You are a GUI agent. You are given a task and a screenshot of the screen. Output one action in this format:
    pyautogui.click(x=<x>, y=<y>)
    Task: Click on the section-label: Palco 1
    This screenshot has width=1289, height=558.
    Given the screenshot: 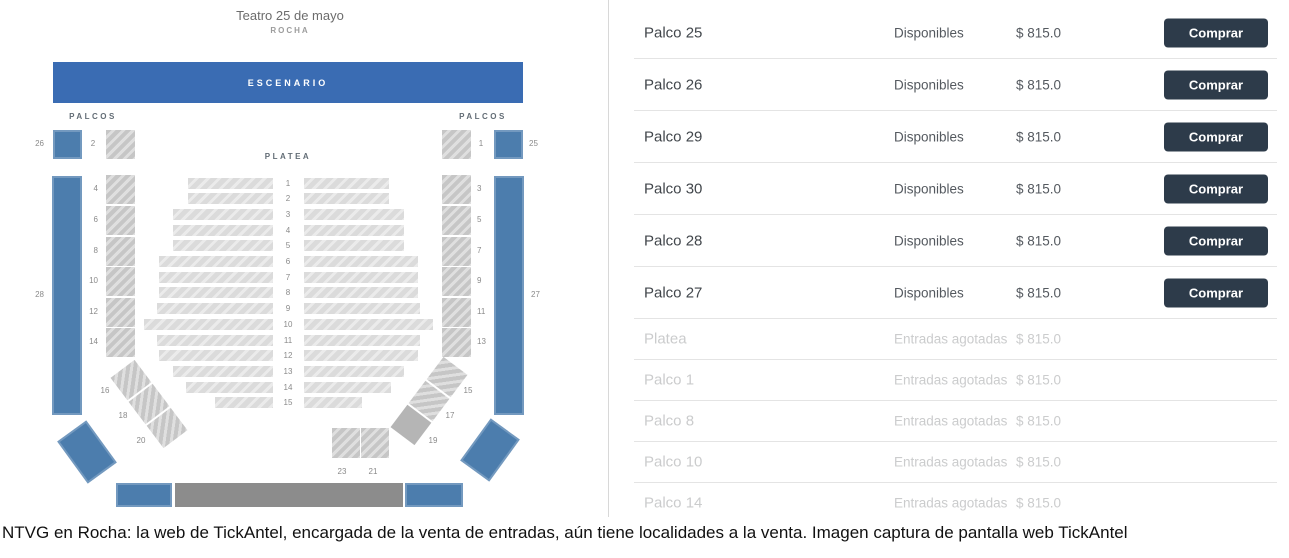 What is the action you would take?
    pyautogui.click(x=669, y=380)
    